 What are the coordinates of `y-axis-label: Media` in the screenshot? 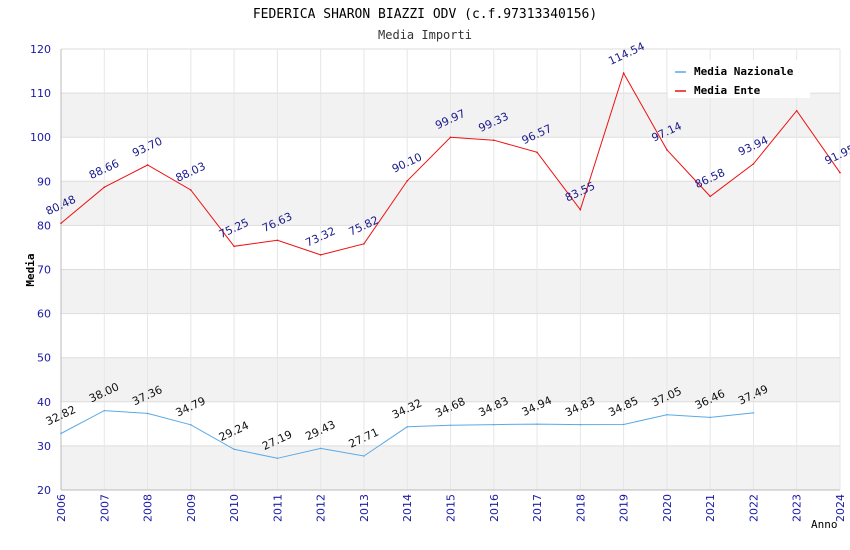 It's located at (30, 269).